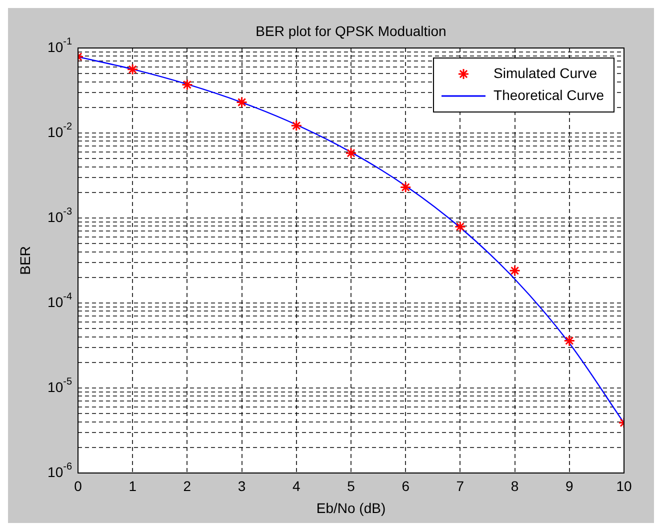  Describe the element at coordinates (351, 30) in the screenshot. I see `chart-title: BER plot for QPSK Modualtion` at that location.